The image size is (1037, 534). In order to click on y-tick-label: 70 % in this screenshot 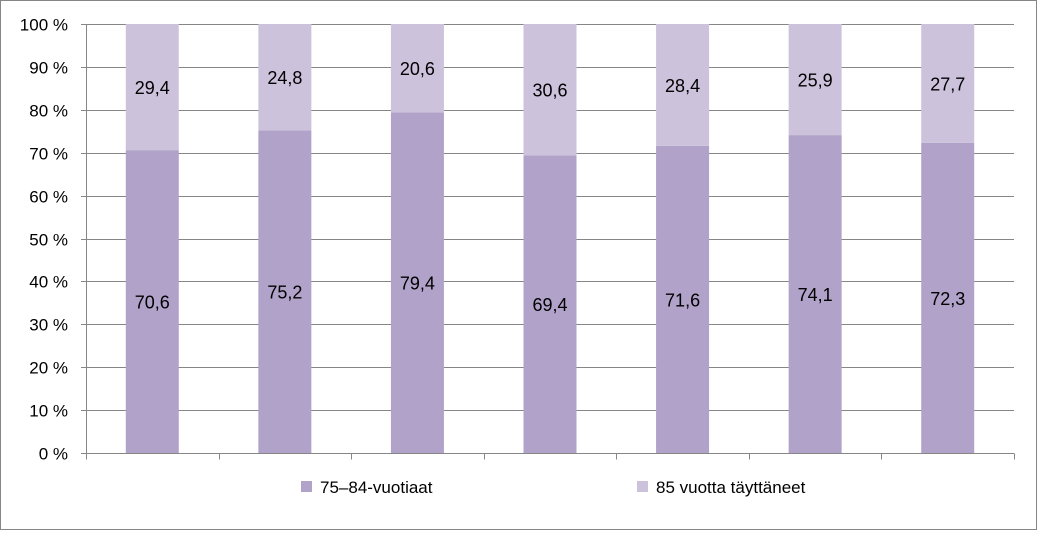, I will do `click(48, 154)`.